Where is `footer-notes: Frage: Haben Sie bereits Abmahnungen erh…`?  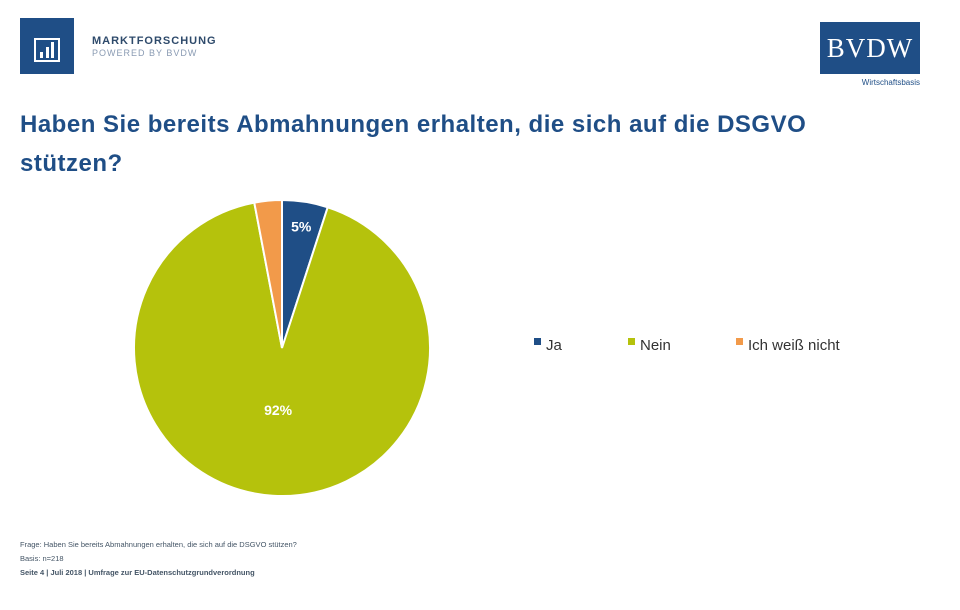 footer-notes: Frage: Haben Sie bereits Abmahnungen erh… is located at coordinates (158, 559).